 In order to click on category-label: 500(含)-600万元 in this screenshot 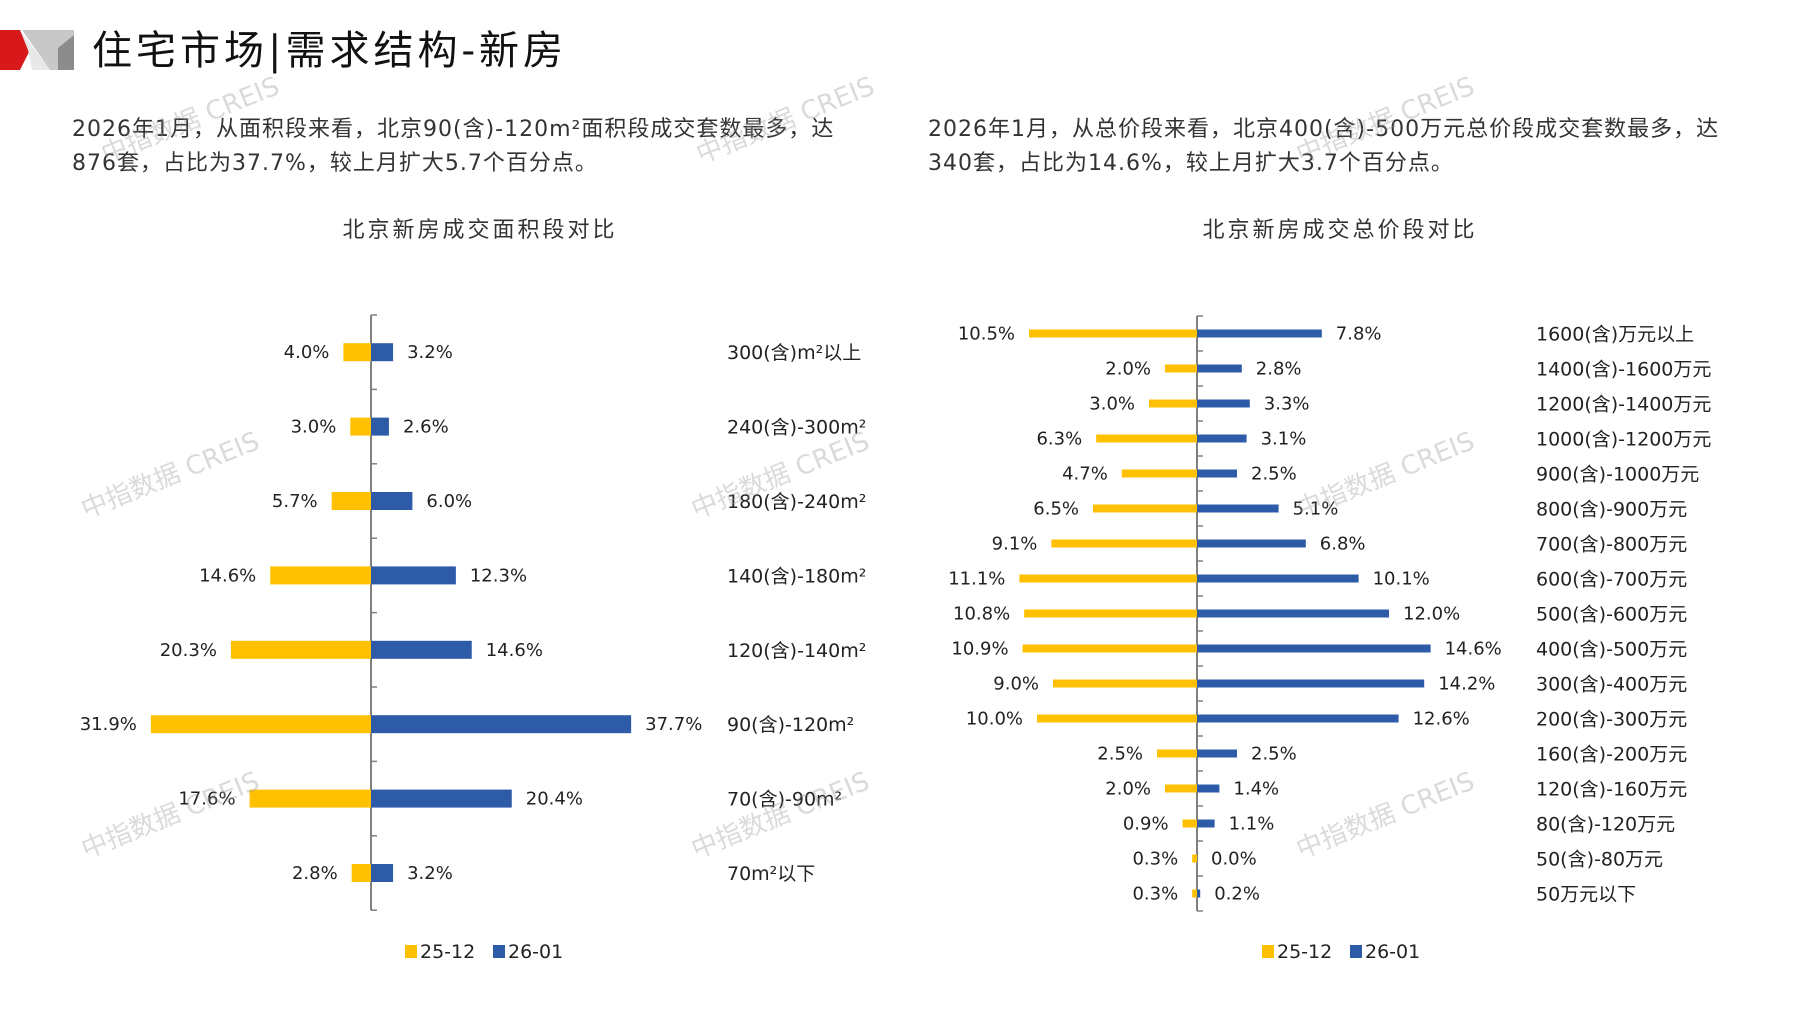, I will do `click(1611, 615)`.